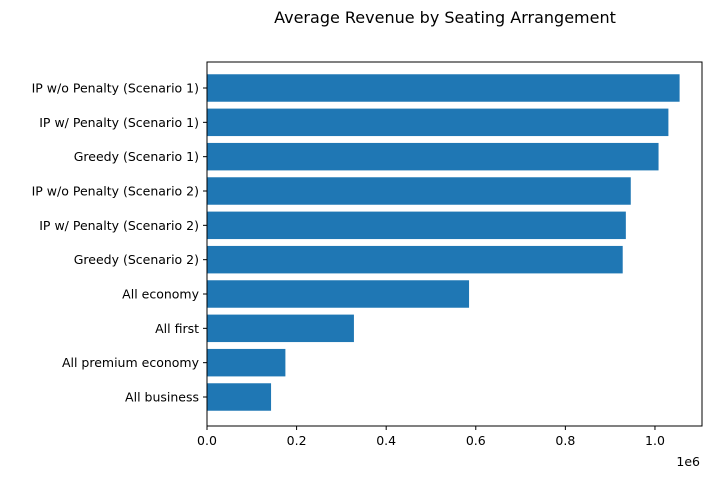 The image size is (711, 479). Describe the element at coordinates (119, 122) in the screenshot. I see `category-label: IP w/ Penalty (Scenario 1)` at that location.